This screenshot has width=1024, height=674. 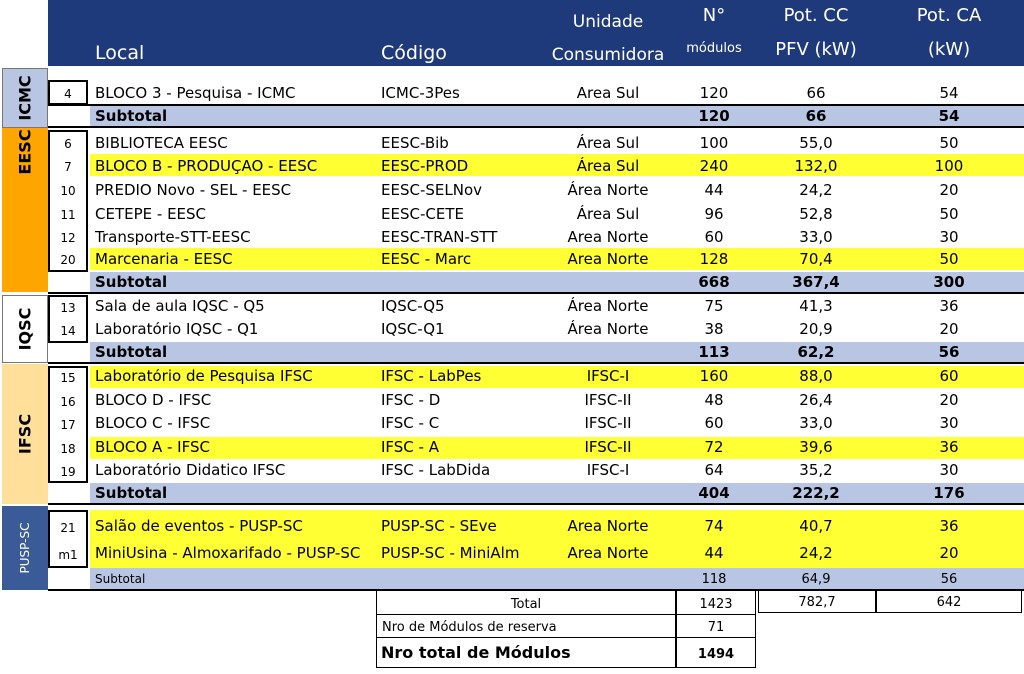 I want to click on group-iqsc-label: IQSC, so click(x=25, y=329).